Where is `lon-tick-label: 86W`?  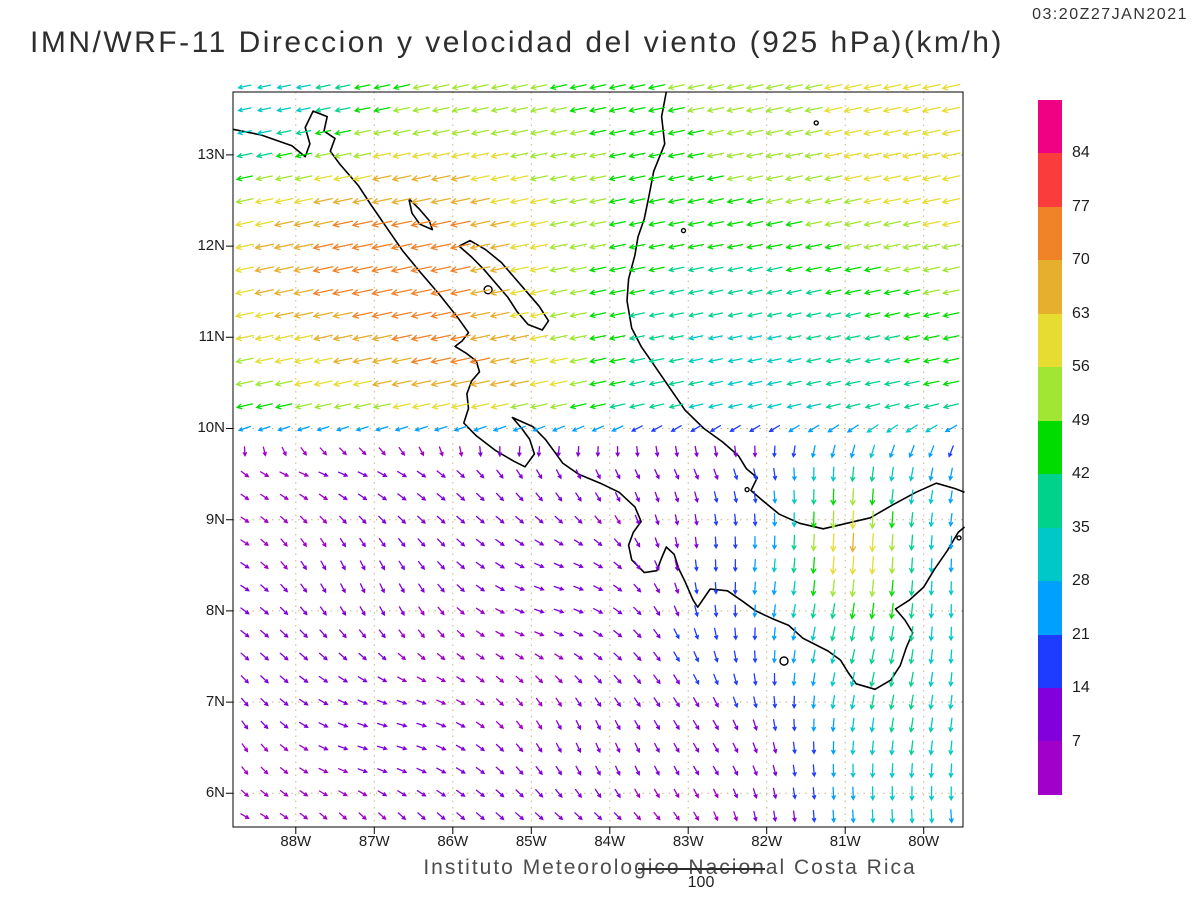 lon-tick-label: 86W is located at coordinates (453, 841).